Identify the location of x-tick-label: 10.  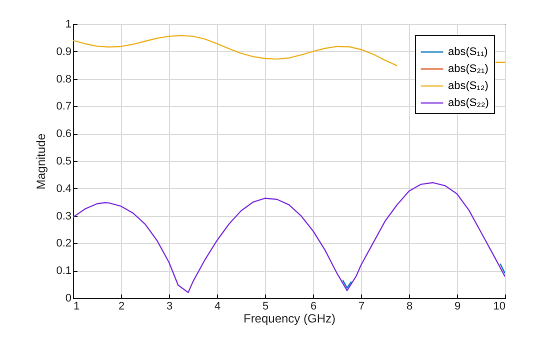
(499, 306).